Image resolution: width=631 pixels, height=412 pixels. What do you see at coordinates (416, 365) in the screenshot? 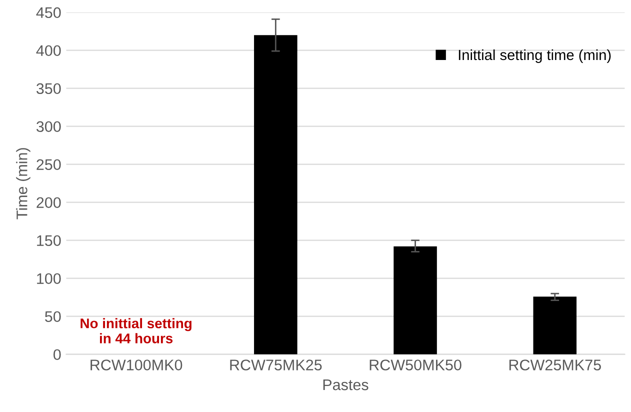
I see `x-tick-label: RCW50MK50` at bounding box center [416, 365].